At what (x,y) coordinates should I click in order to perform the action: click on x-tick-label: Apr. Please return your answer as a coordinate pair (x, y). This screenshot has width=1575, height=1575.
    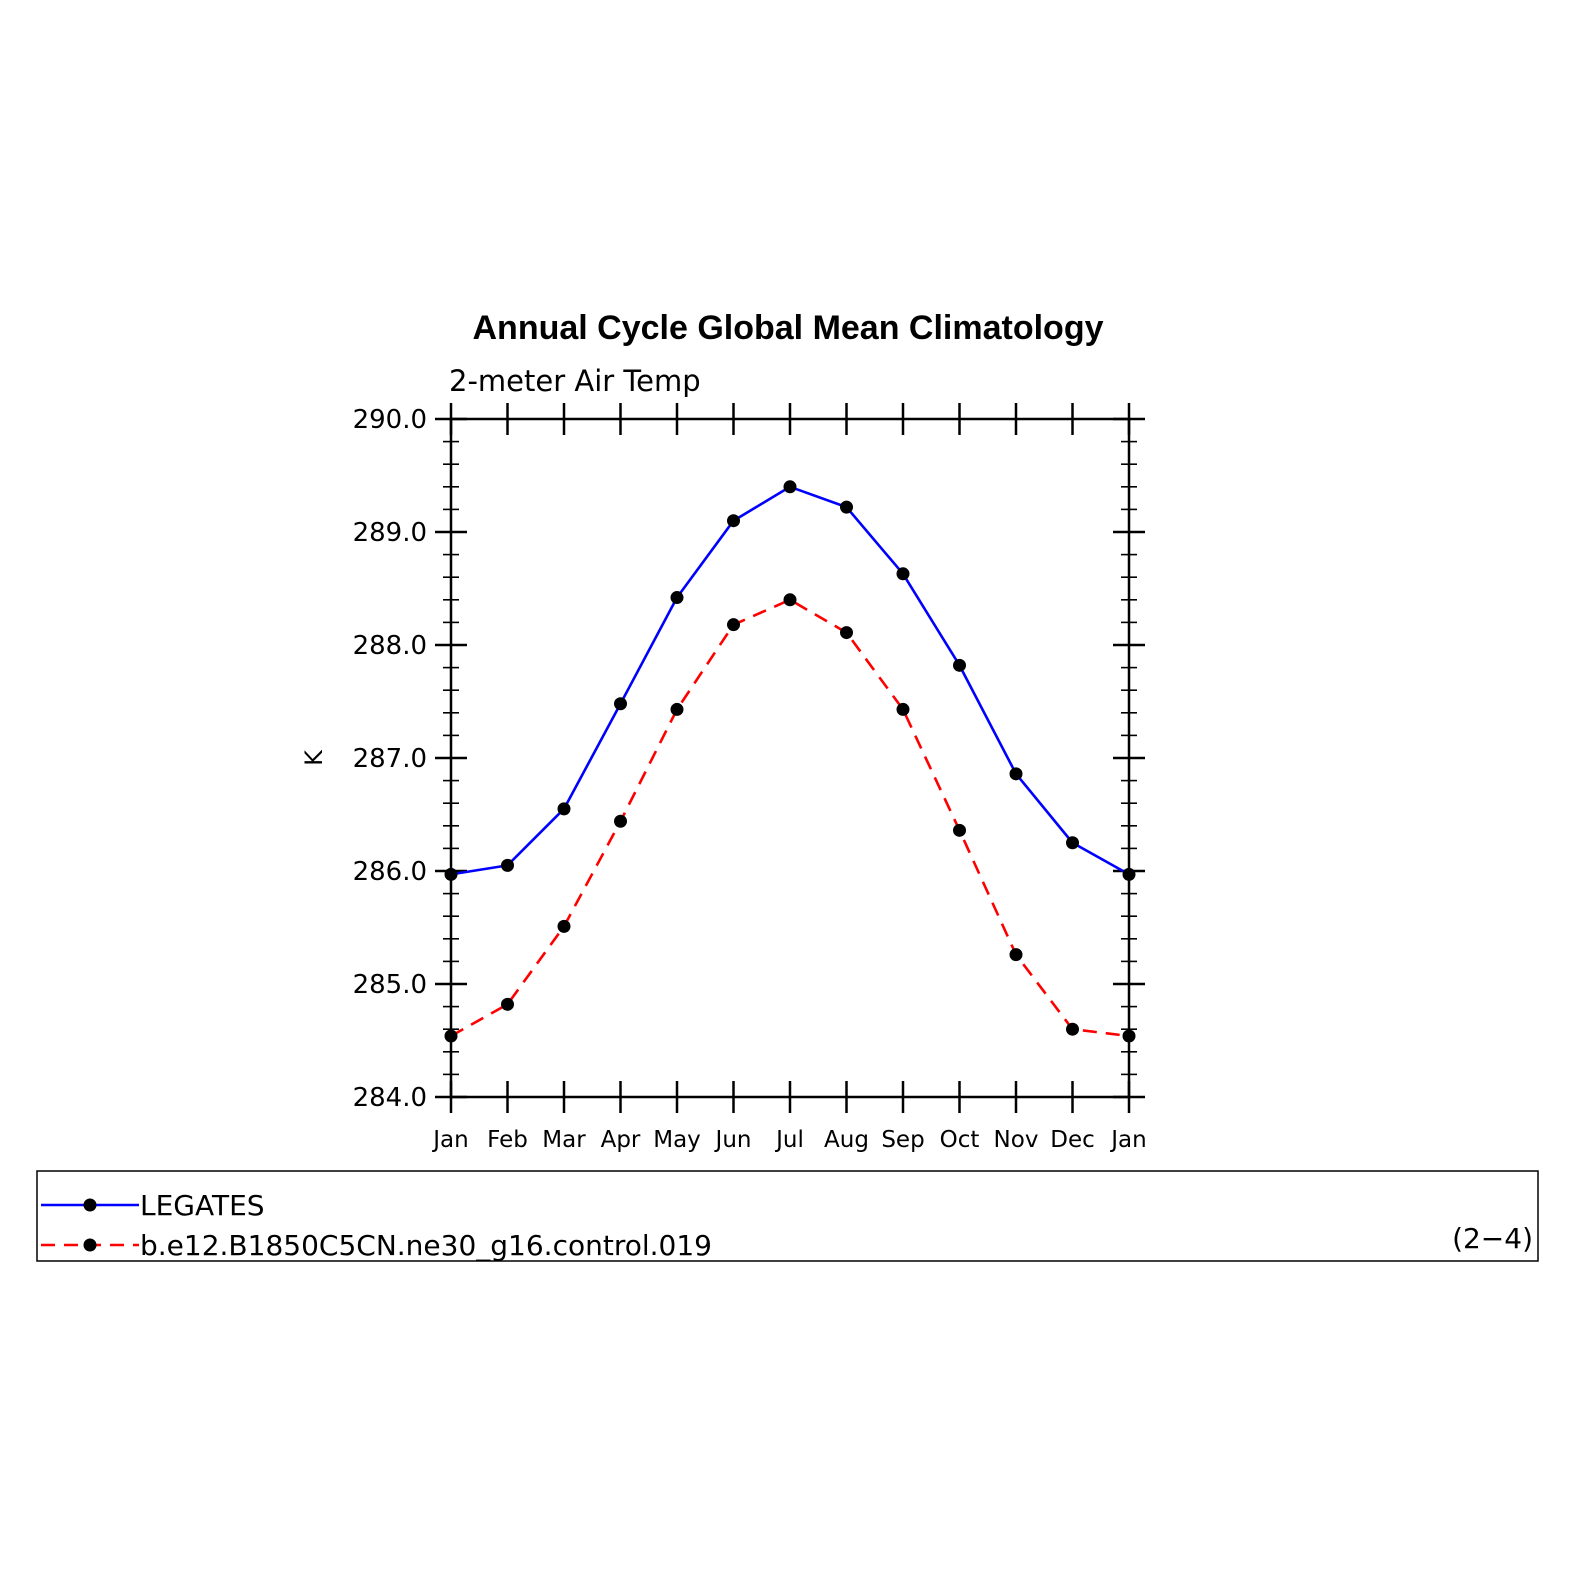
    Looking at the image, I should click on (621, 1140).